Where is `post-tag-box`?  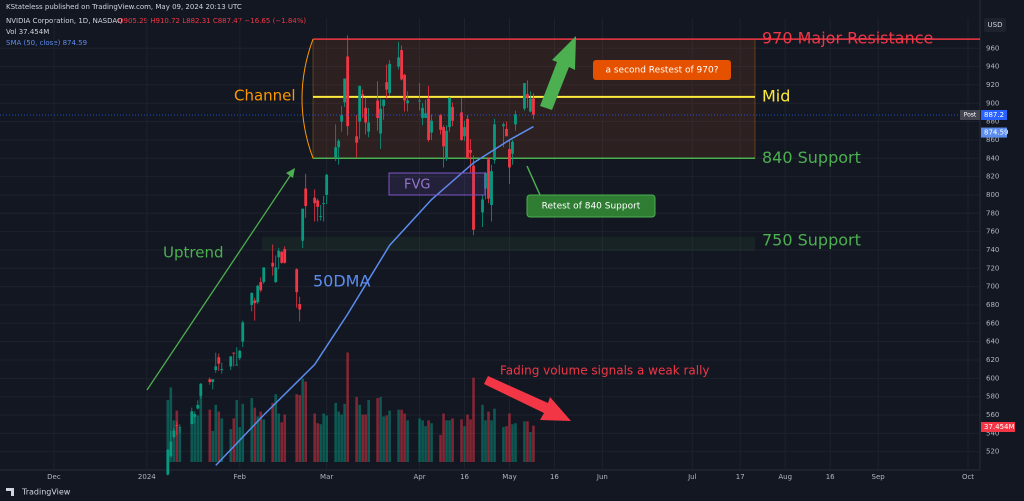 post-tag-box is located at coordinates (970, 115).